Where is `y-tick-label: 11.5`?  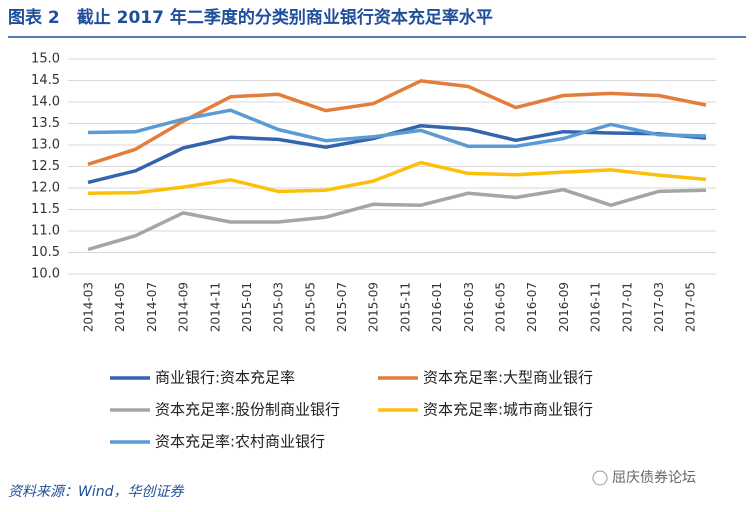 y-tick-label: 11.5 is located at coordinates (45, 209).